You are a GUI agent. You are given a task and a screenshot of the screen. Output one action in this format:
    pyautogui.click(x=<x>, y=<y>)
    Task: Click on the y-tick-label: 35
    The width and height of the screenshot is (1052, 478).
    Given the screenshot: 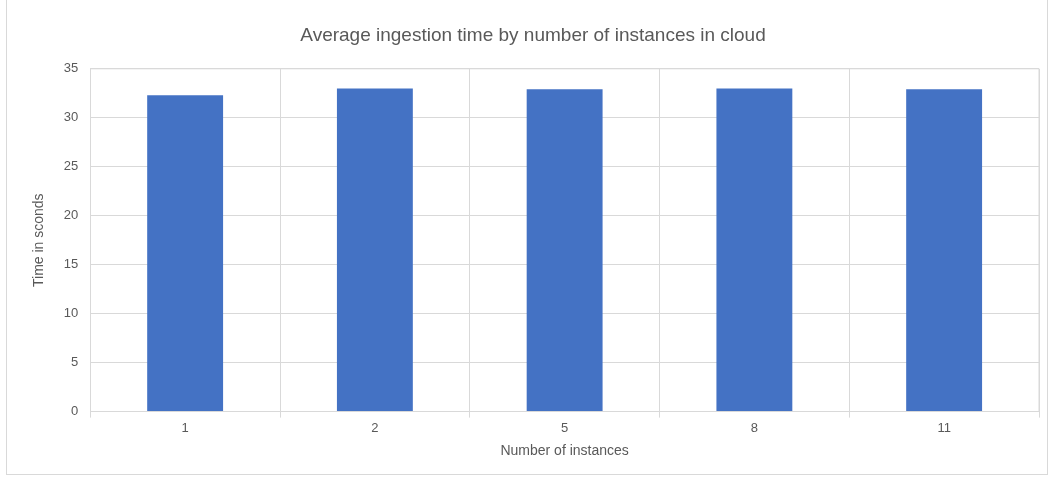 What is the action you would take?
    pyautogui.click(x=71, y=68)
    